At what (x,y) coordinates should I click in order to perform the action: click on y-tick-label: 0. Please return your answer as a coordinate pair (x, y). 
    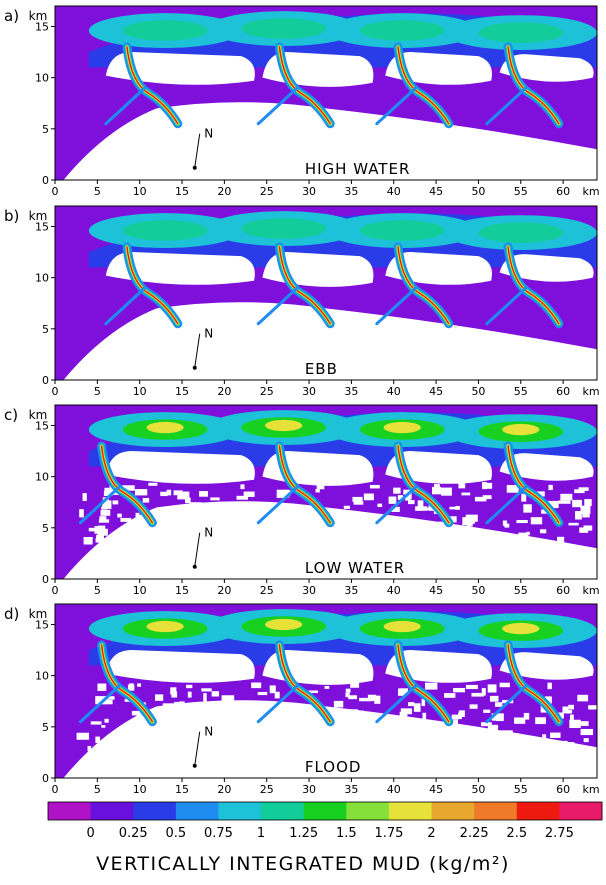
    Looking at the image, I should click on (45, 380).